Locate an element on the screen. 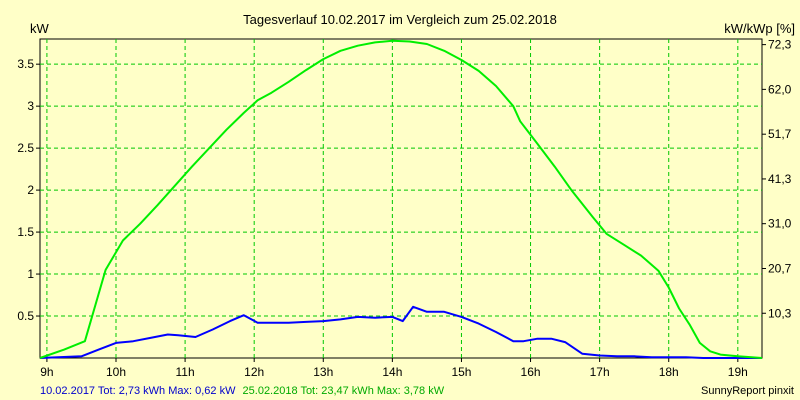 The height and width of the screenshot is (400, 800). footer-credit: SunnyReport pinxit is located at coordinates (747, 391).